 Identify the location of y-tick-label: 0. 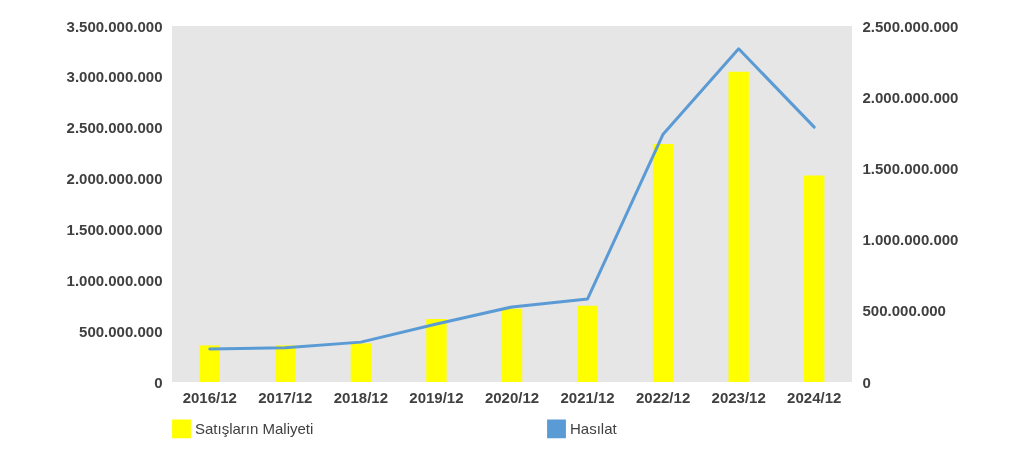
(158, 382).